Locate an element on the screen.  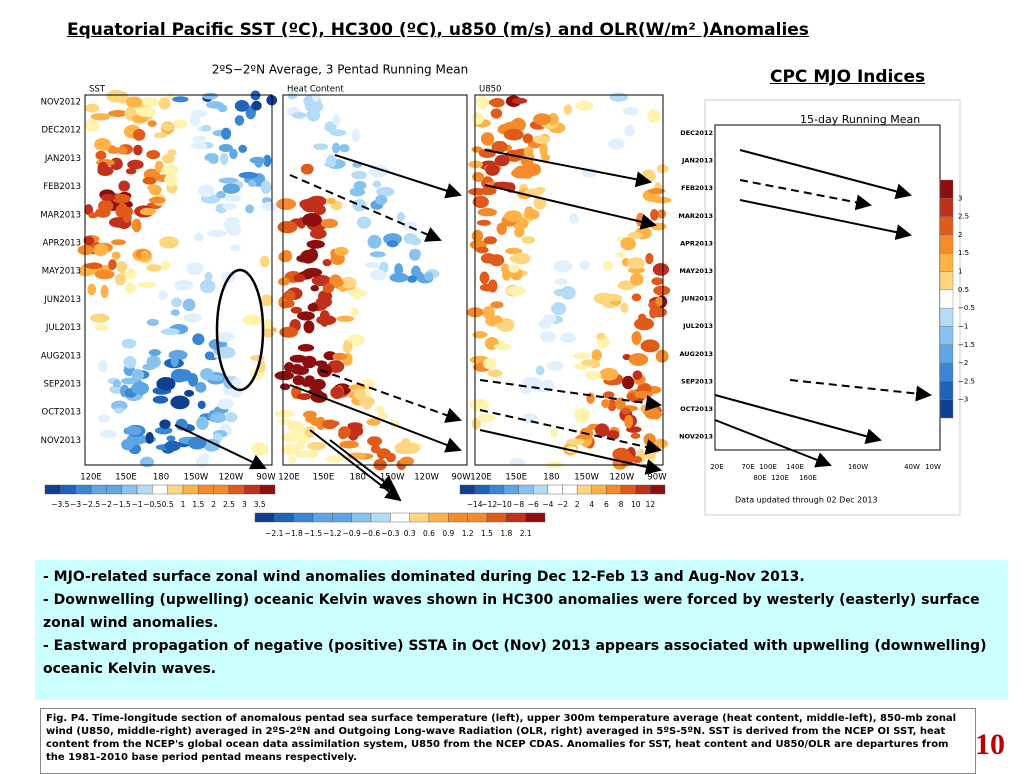
y-tick-label: MAR2013 is located at coordinates (695, 216).